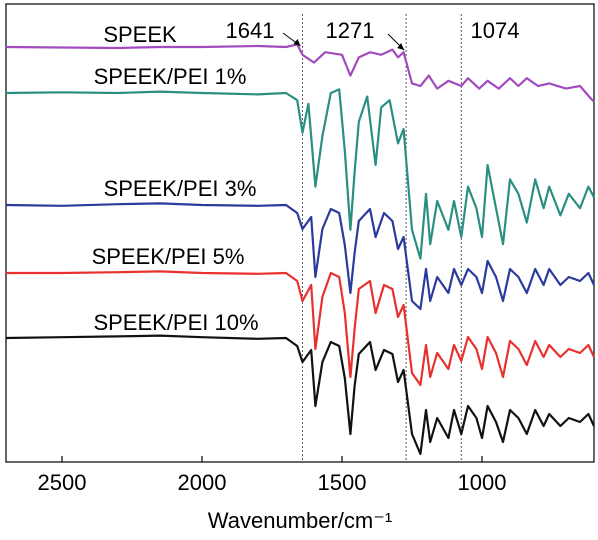 The width and height of the screenshot is (598, 540). I want to click on series-label-speek: SPEEK, so click(140, 34).